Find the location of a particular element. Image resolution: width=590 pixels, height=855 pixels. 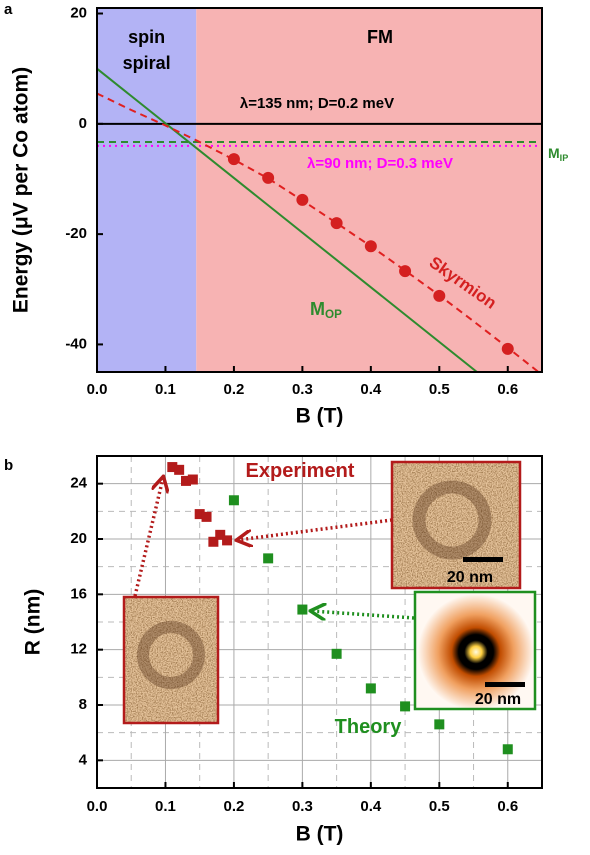

y-tick-label: 8 is located at coordinates (83, 704).